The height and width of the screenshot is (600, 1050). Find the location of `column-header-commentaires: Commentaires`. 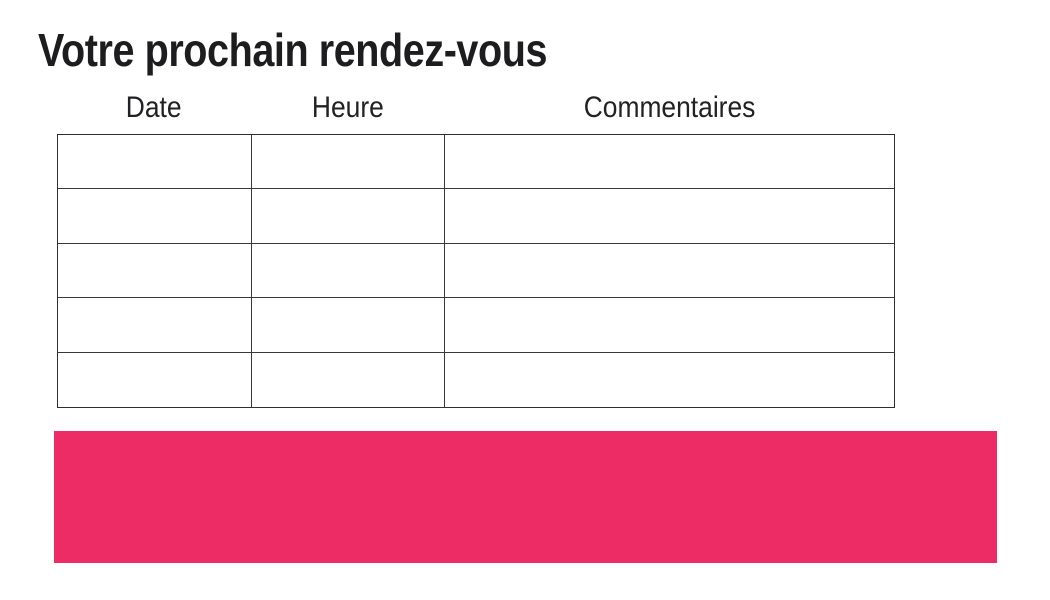

column-header-commentaires: Commentaires is located at coordinates (669, 107).